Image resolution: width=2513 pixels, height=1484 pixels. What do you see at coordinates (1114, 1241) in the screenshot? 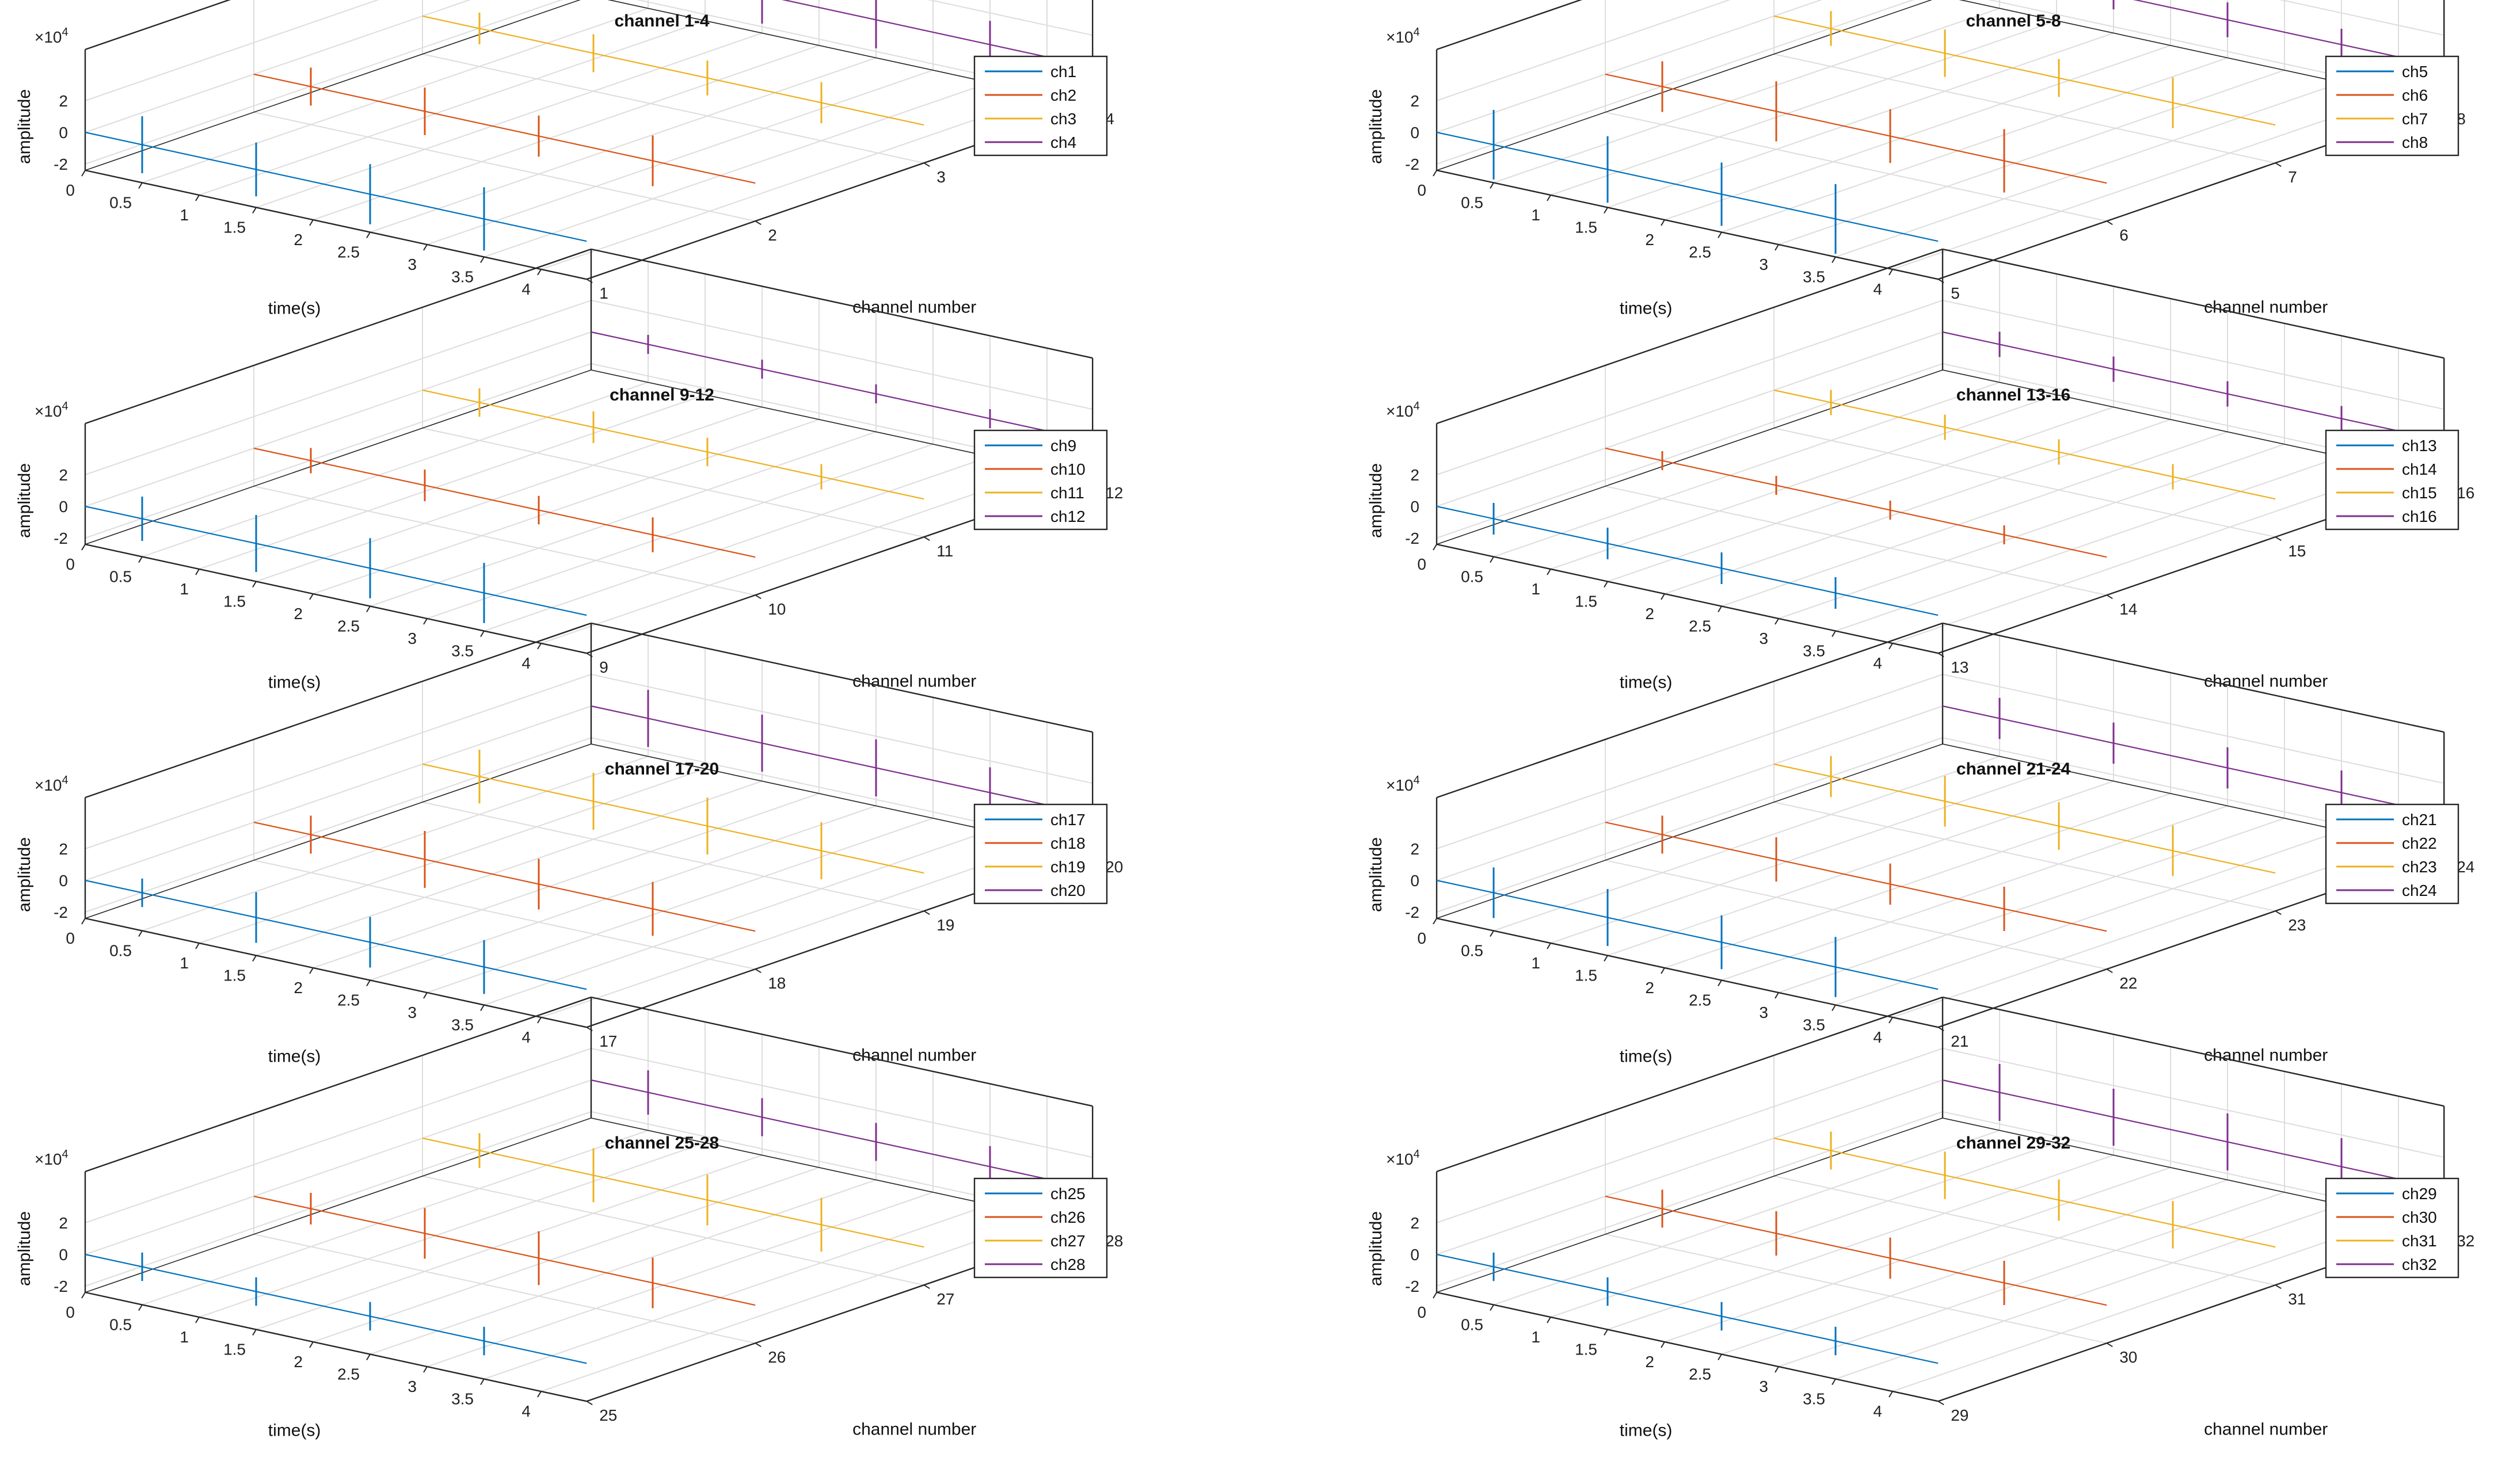
I see `y-tick-label: 28` at bounding box center [1114, 1241].